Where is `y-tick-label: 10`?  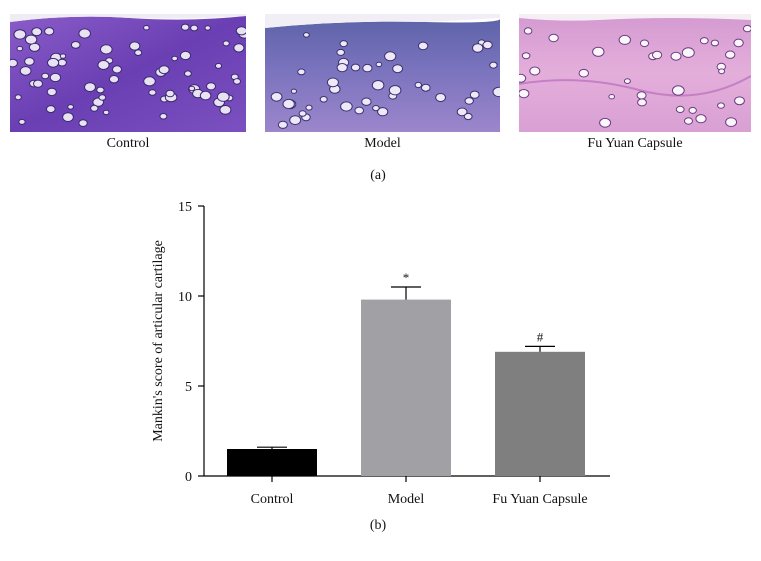 y-tick-label: 10 is located at coordinates (185, 297).